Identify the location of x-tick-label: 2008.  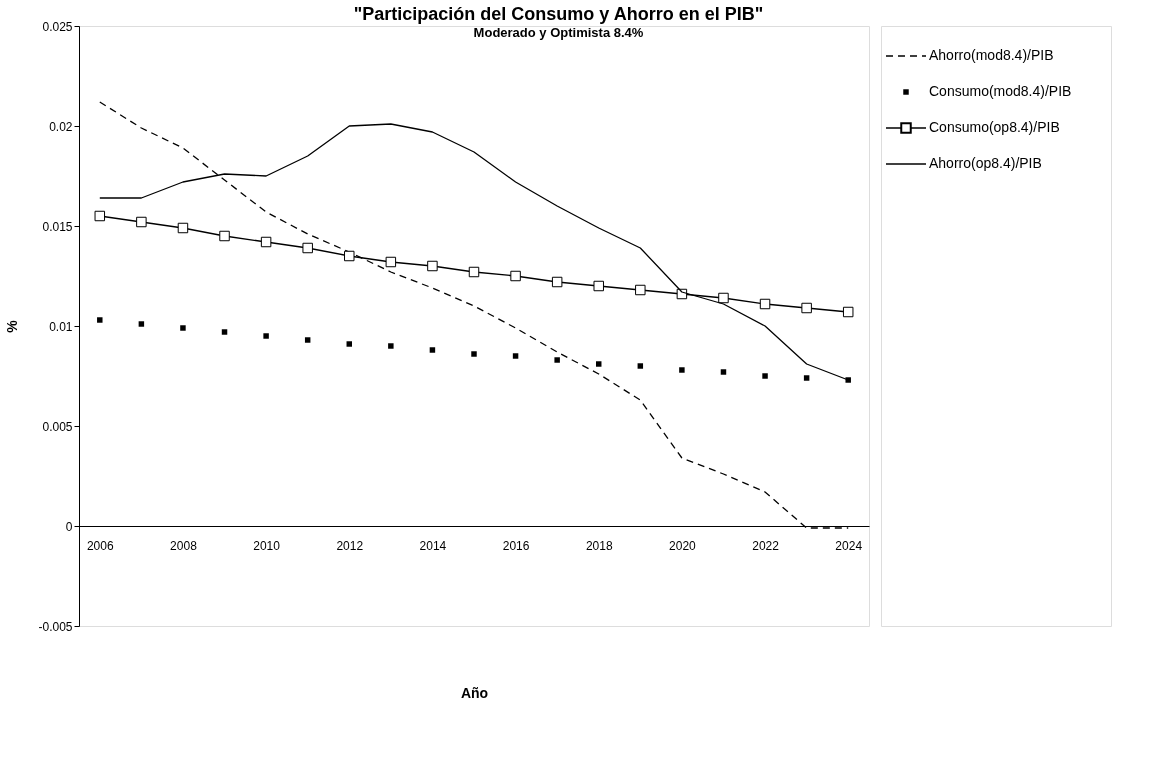
(184, 545).